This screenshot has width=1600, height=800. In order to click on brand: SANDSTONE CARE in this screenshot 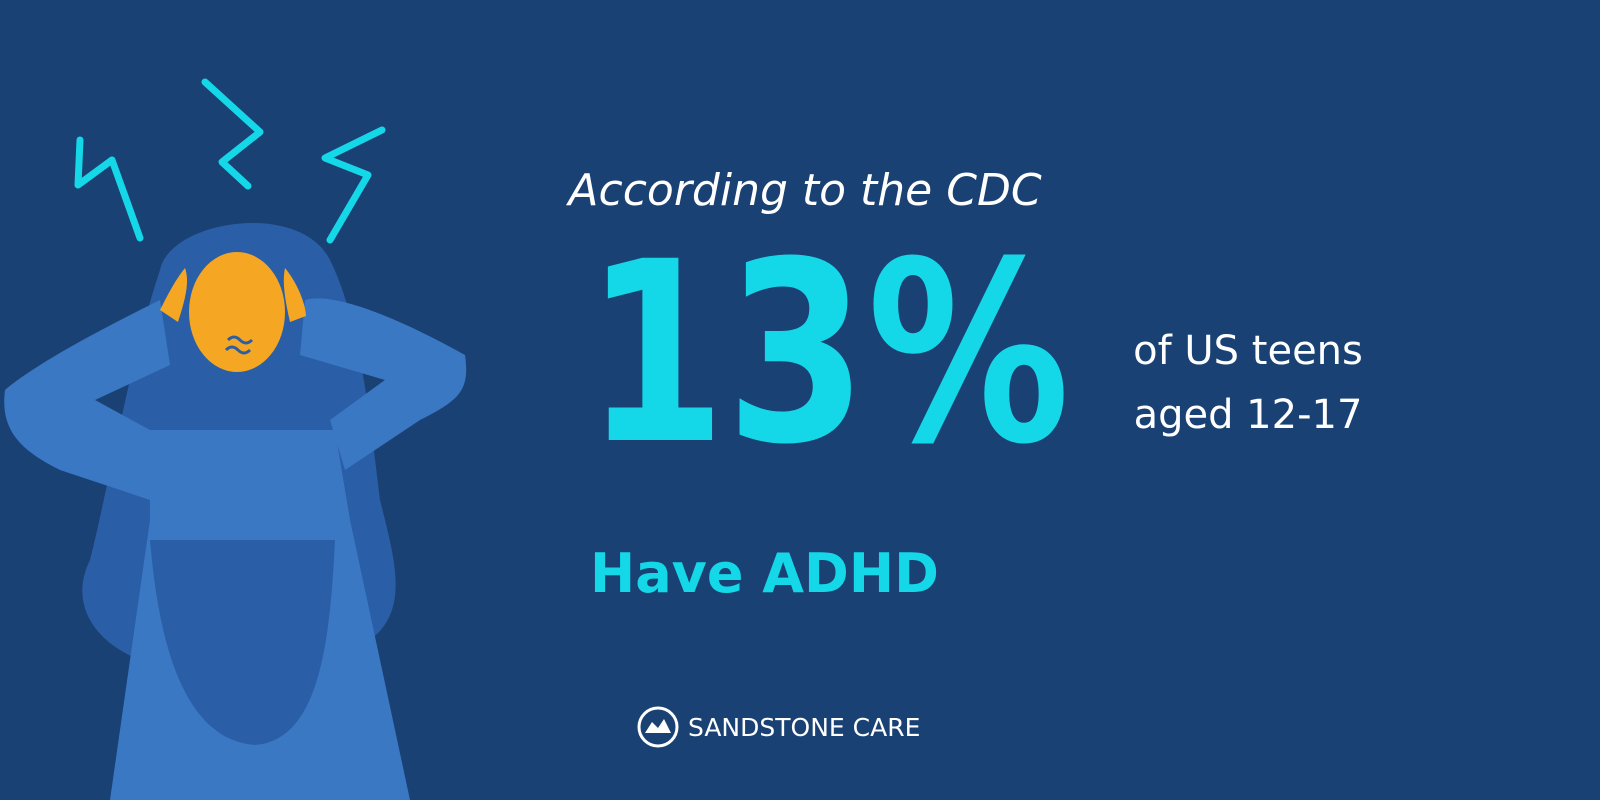, I will do `click(804, 727)`.